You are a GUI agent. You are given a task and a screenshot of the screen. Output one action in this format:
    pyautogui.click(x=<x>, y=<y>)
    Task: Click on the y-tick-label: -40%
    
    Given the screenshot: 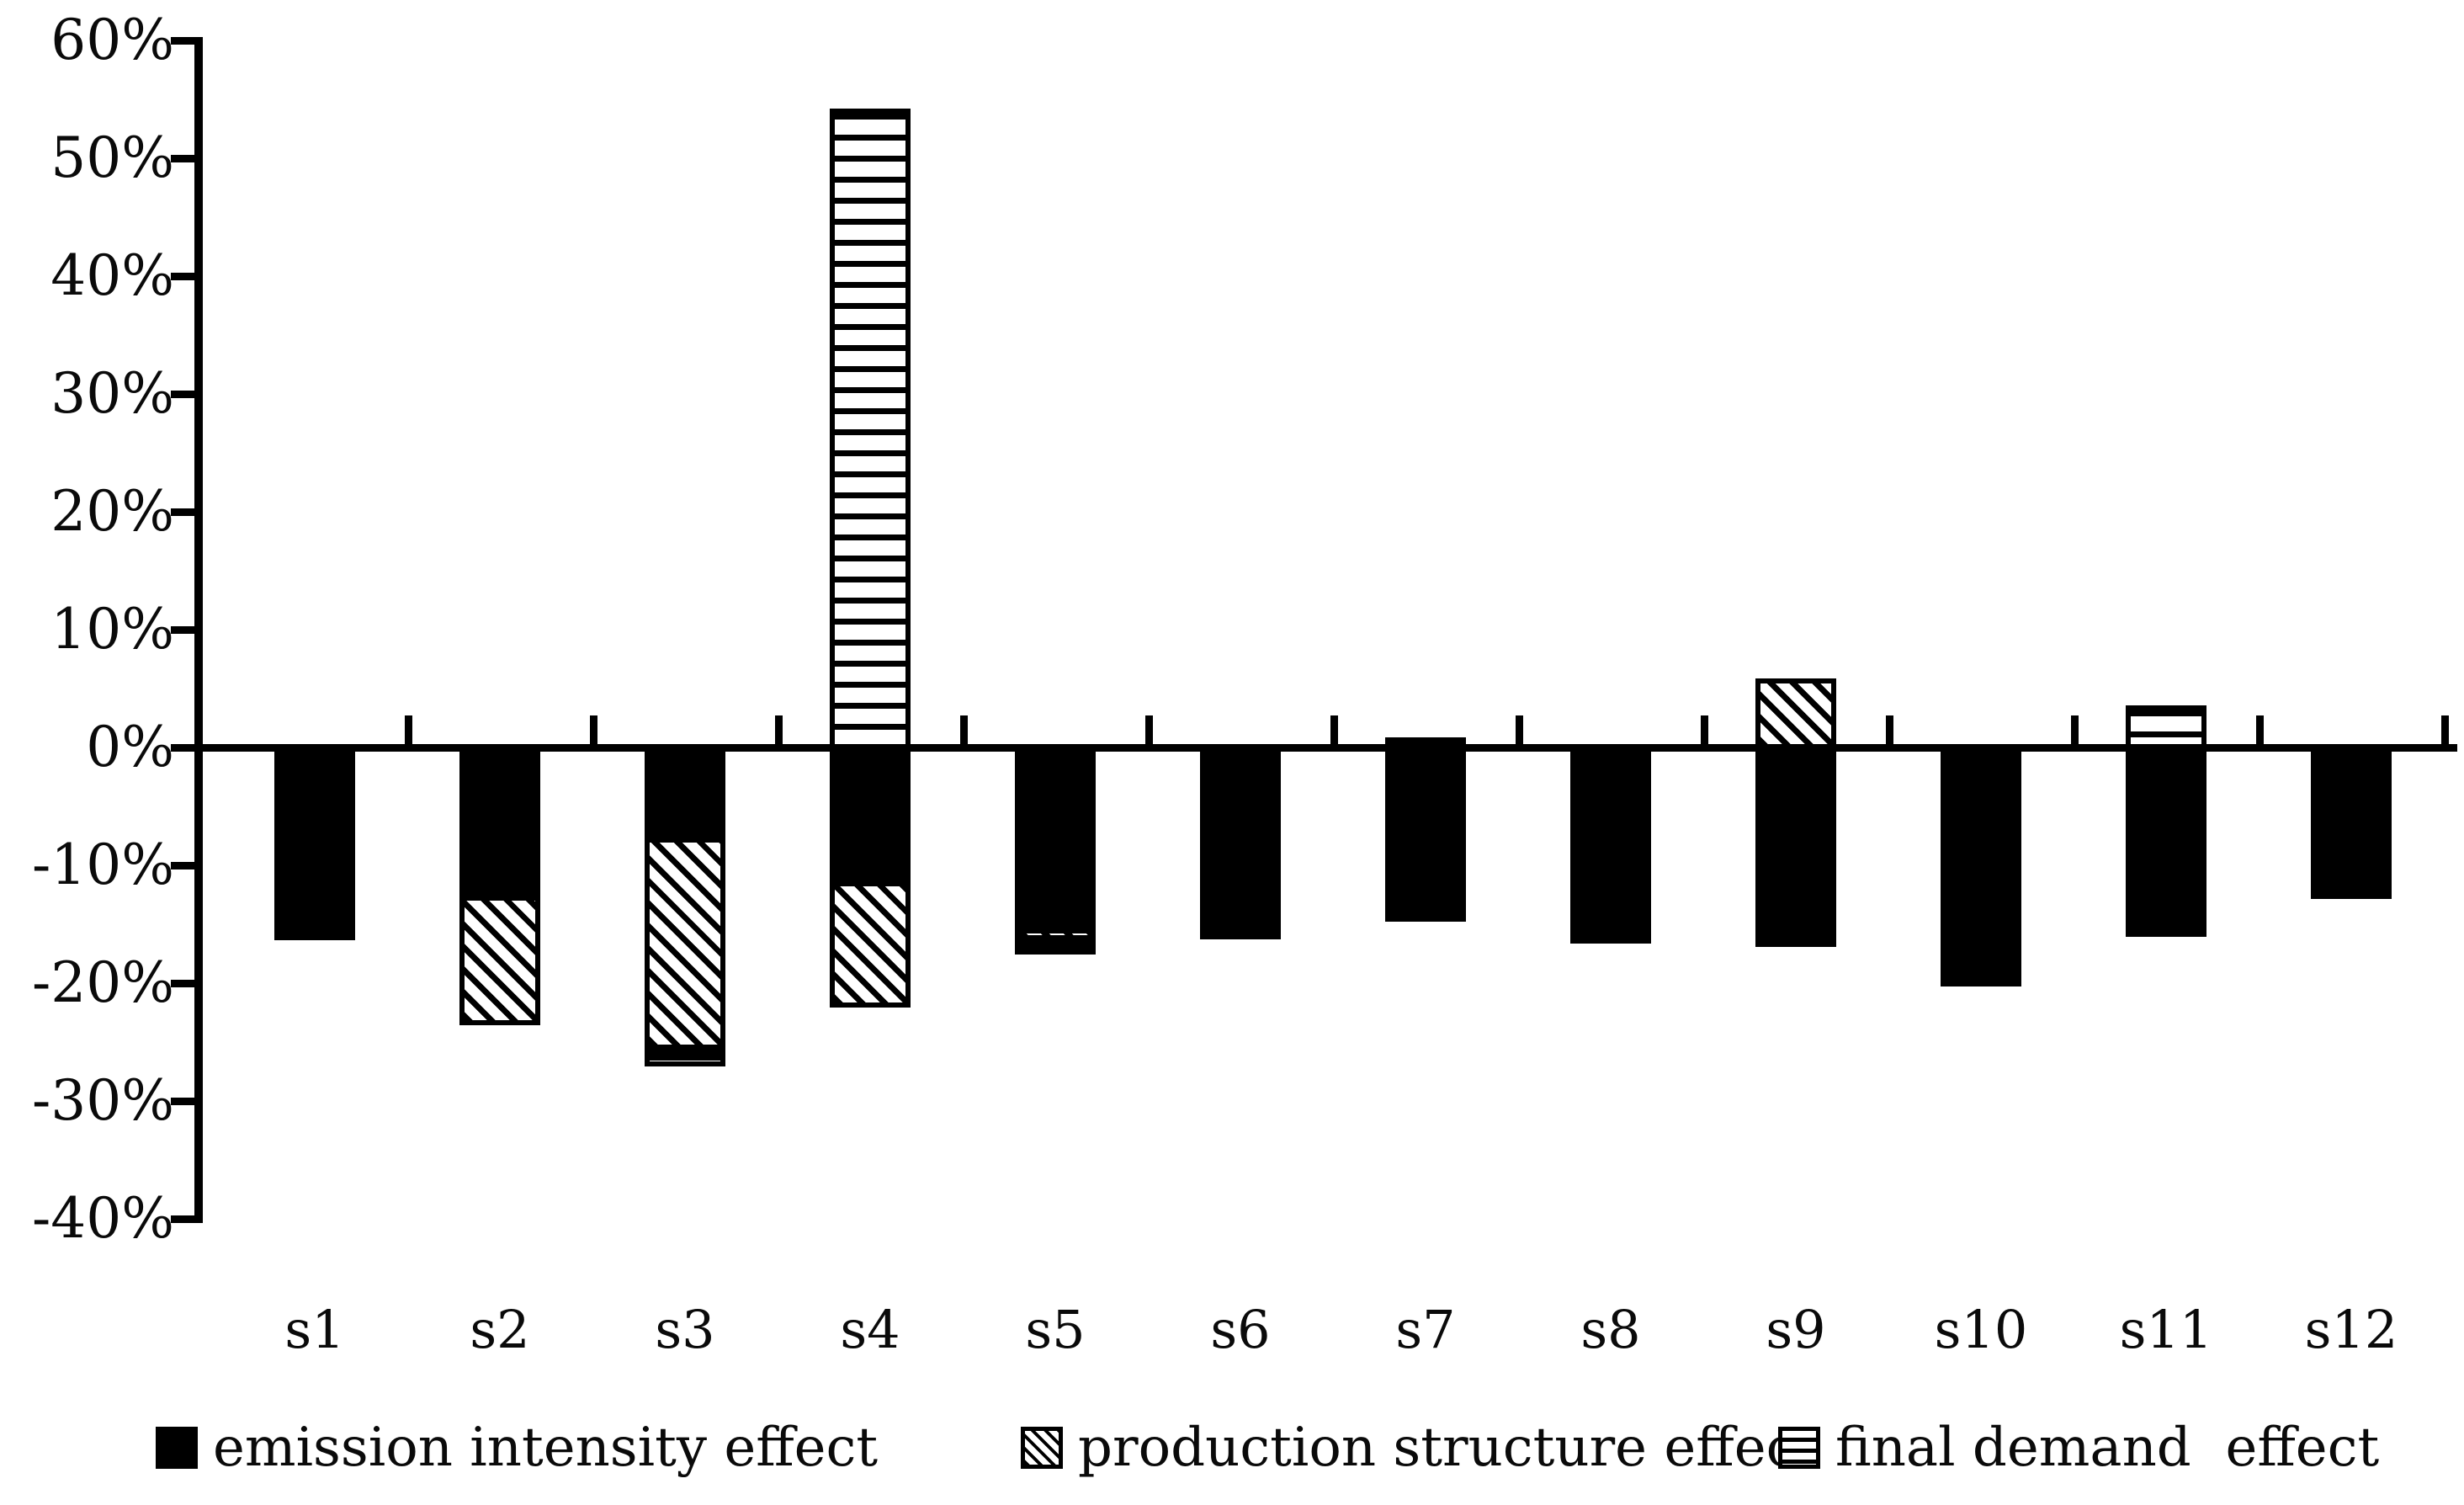 What is the action you would take?
    pyautogui.click(x=103, y=1219)
    